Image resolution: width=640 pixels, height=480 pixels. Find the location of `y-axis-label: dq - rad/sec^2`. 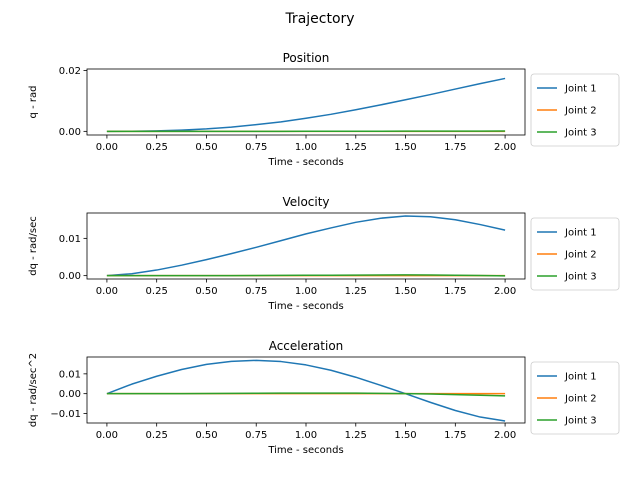

y-axis-label: dq - rad/sec^2 is located at coordinates (33, 390).